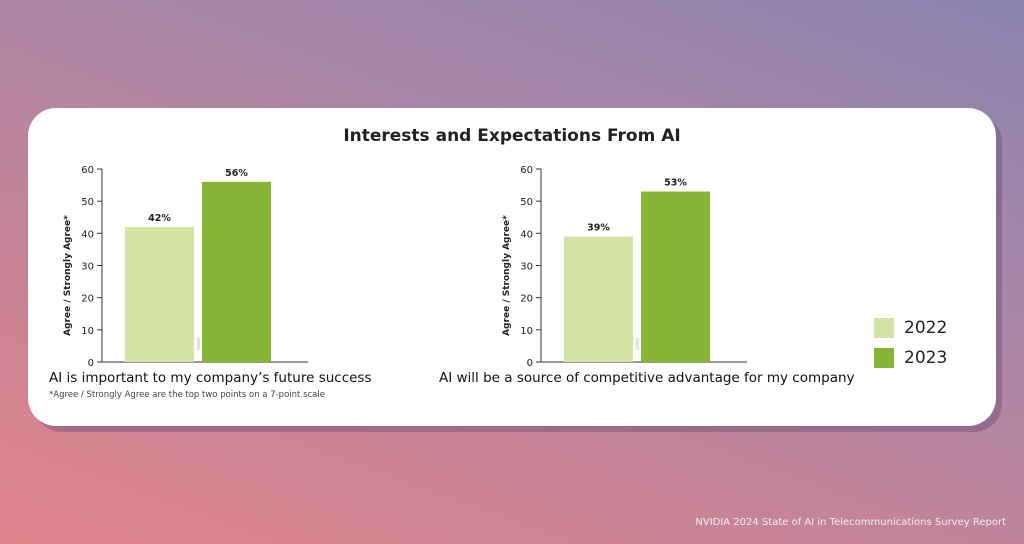  I want to click on bar-value-label-2023: 53%, so click(675, 183).